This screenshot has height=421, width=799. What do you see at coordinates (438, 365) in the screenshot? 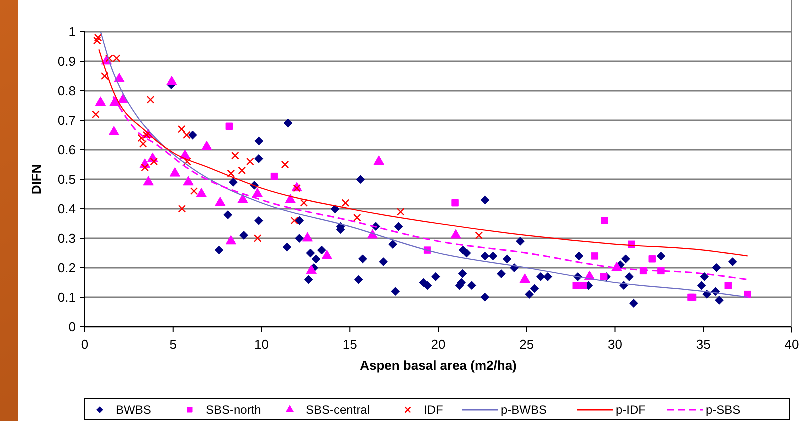
I see `x-axis-title: Aspen basal area (m2/ha)` at bounding box center [438, 365].